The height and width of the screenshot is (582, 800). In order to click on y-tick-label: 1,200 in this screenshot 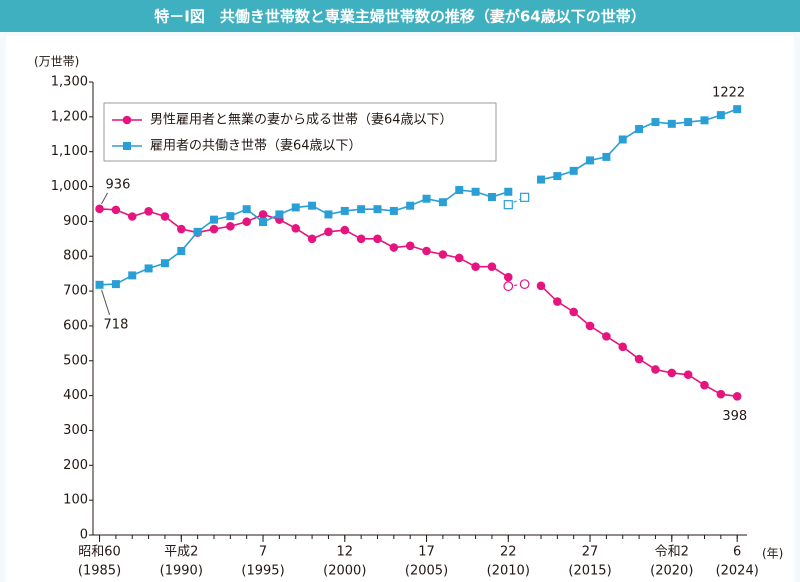, I will do `click(69, 116)`.